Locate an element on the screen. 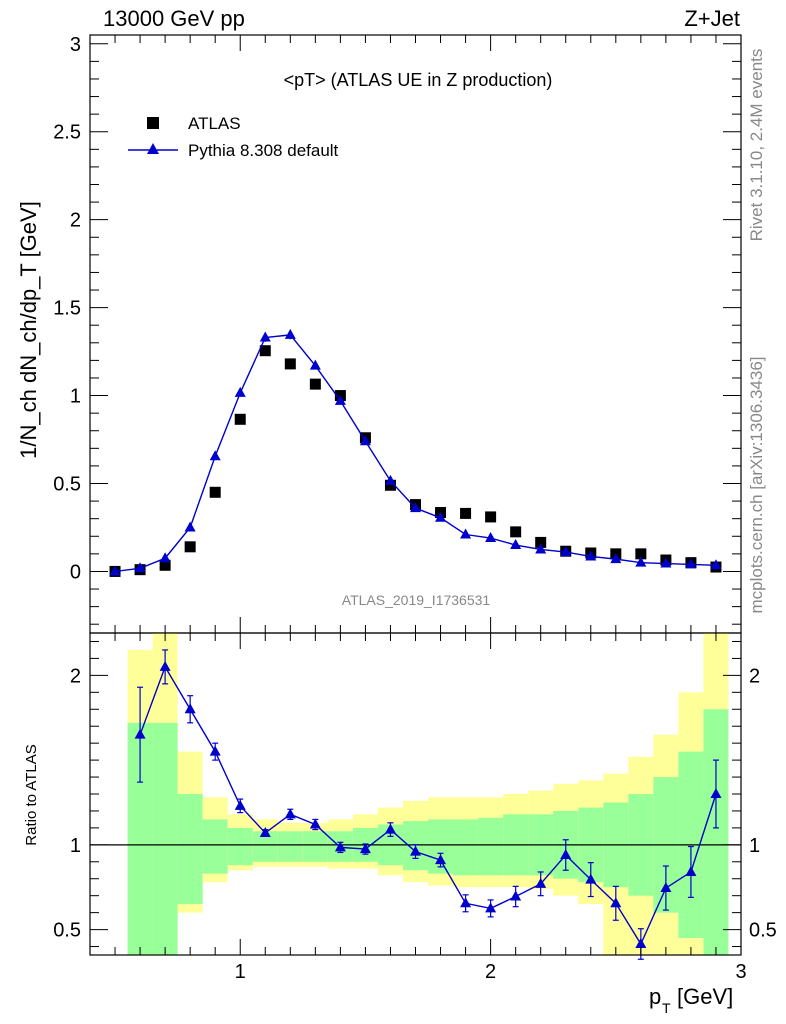  ratio-y-tick-label-right: 0.5 is located at coordinates (763, 931).